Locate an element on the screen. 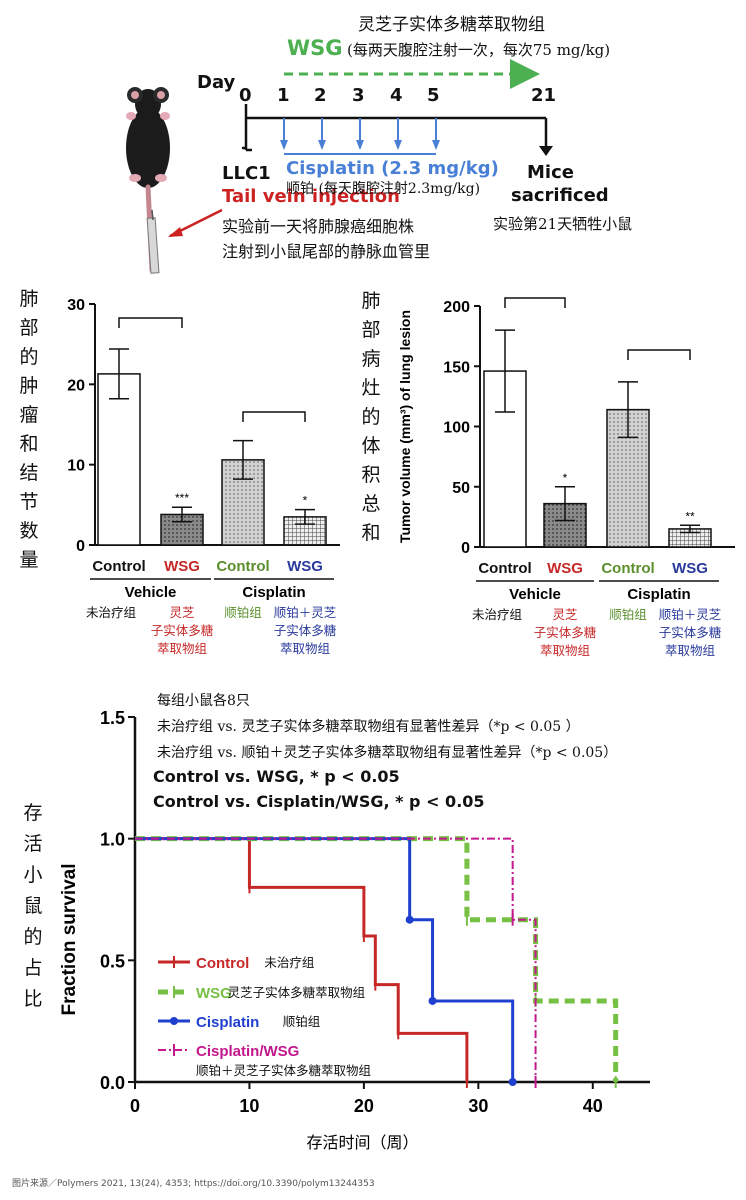  y-tick-label: 100 is located at coordinates (456, 428).